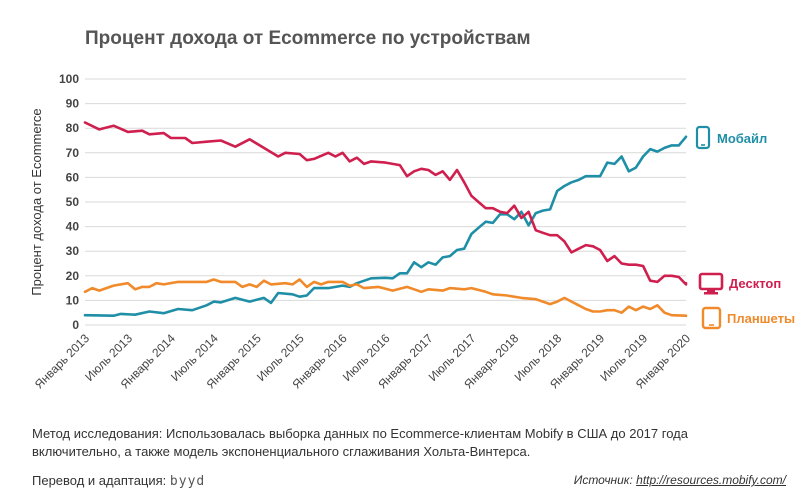 This screenshot has height=494, width=800. Describe the element at coordinates (73, 104) in the screenshot. I see `y-tick-label: 90` at that location.